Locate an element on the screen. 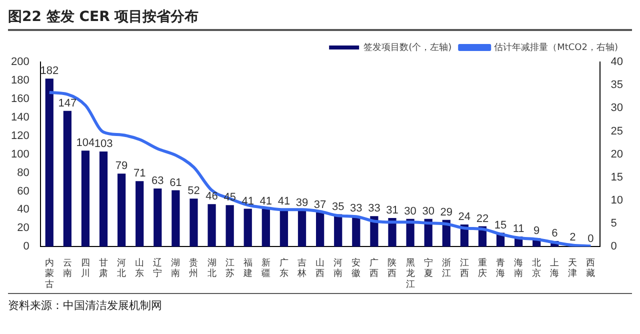 The image size is (640, 334). y-tick-label: 160 is located at coordinates (20, 98).